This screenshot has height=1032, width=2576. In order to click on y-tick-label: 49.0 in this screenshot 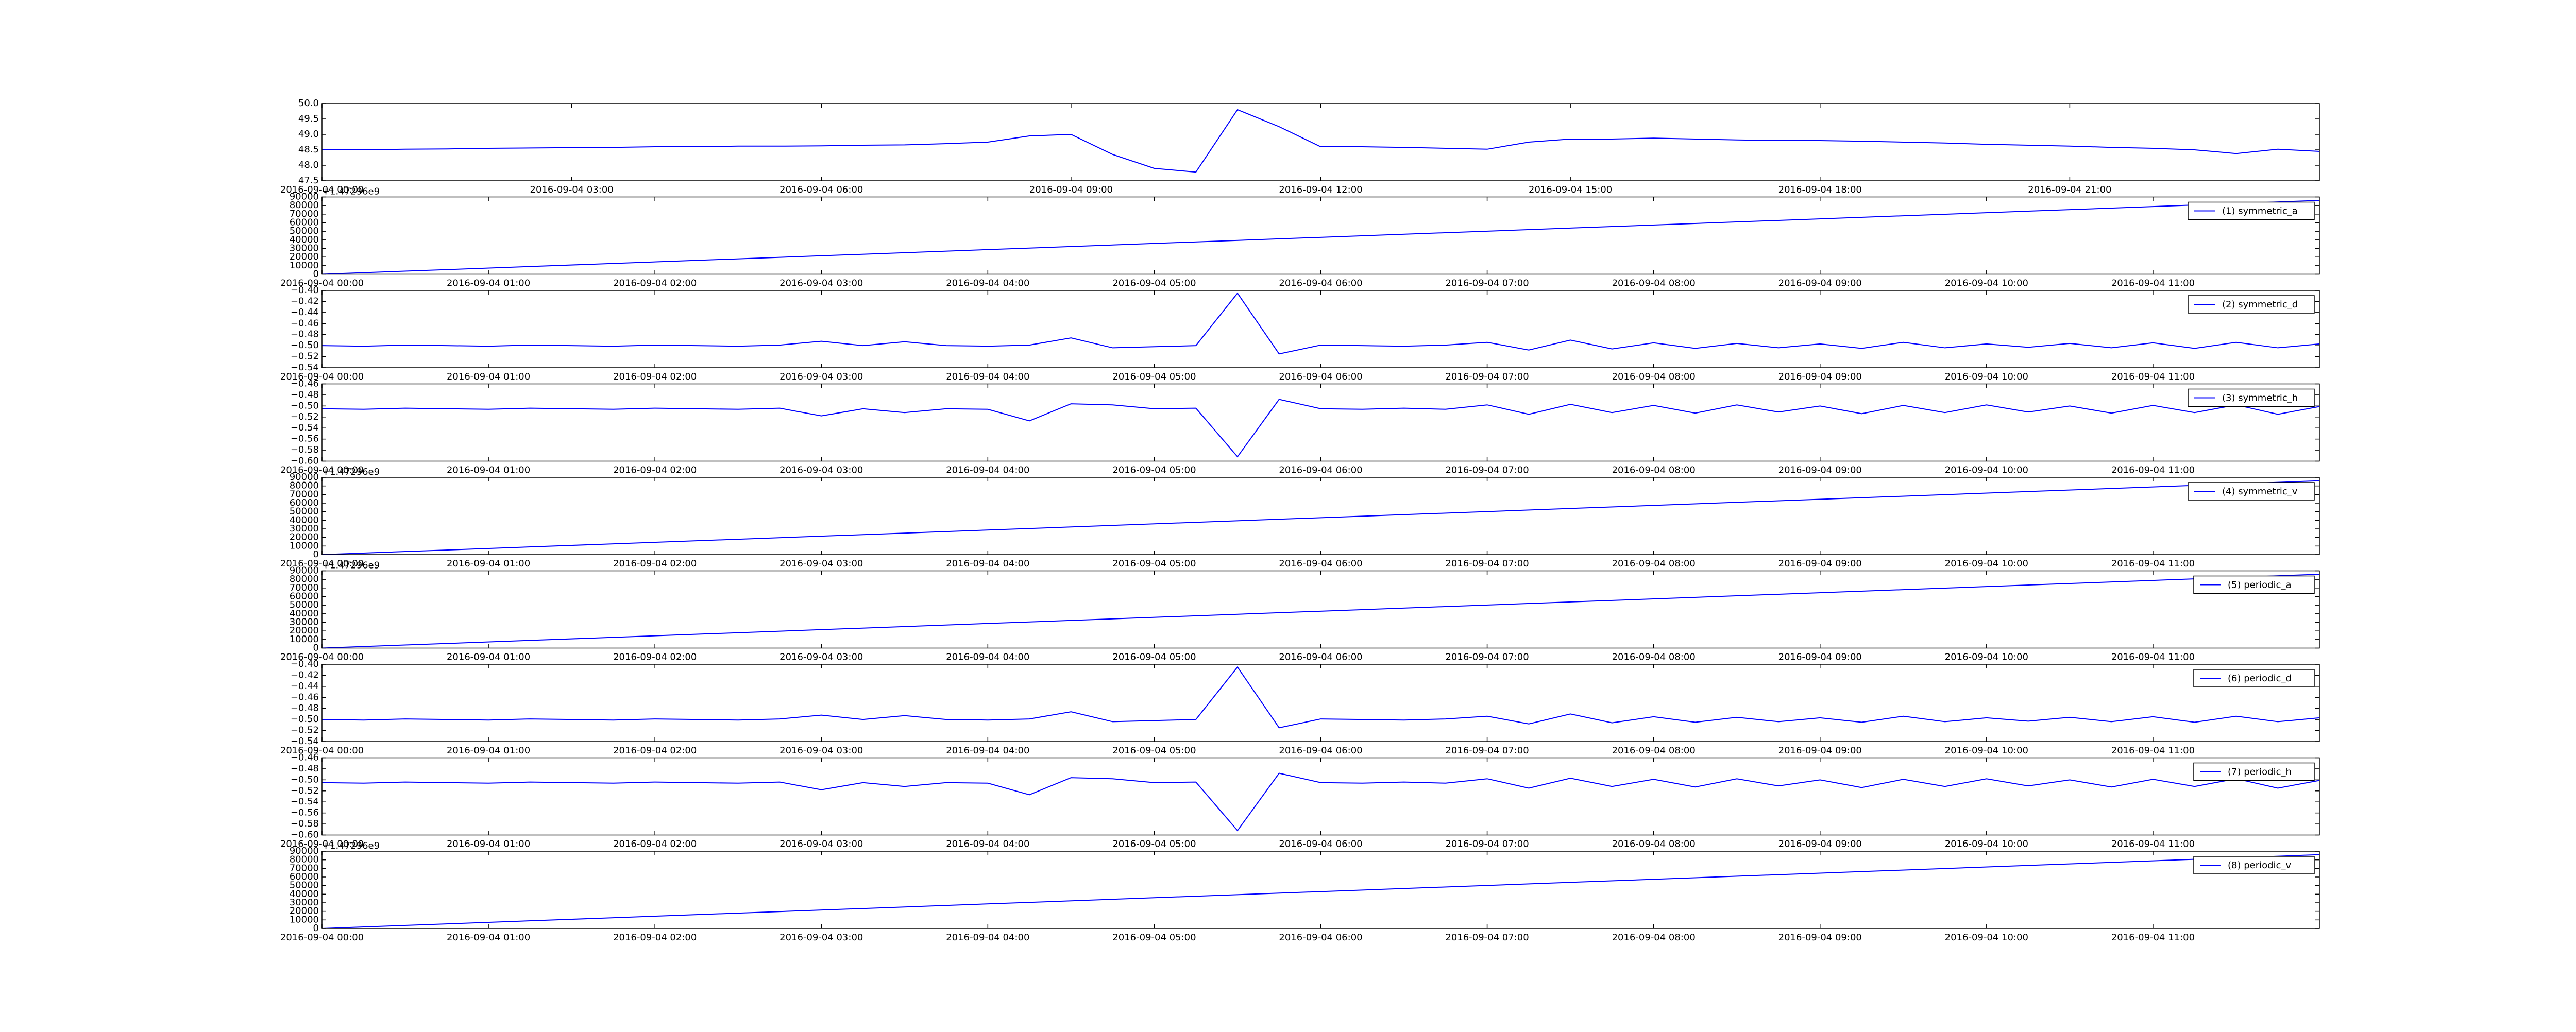, I will do `click(308, 134)`.